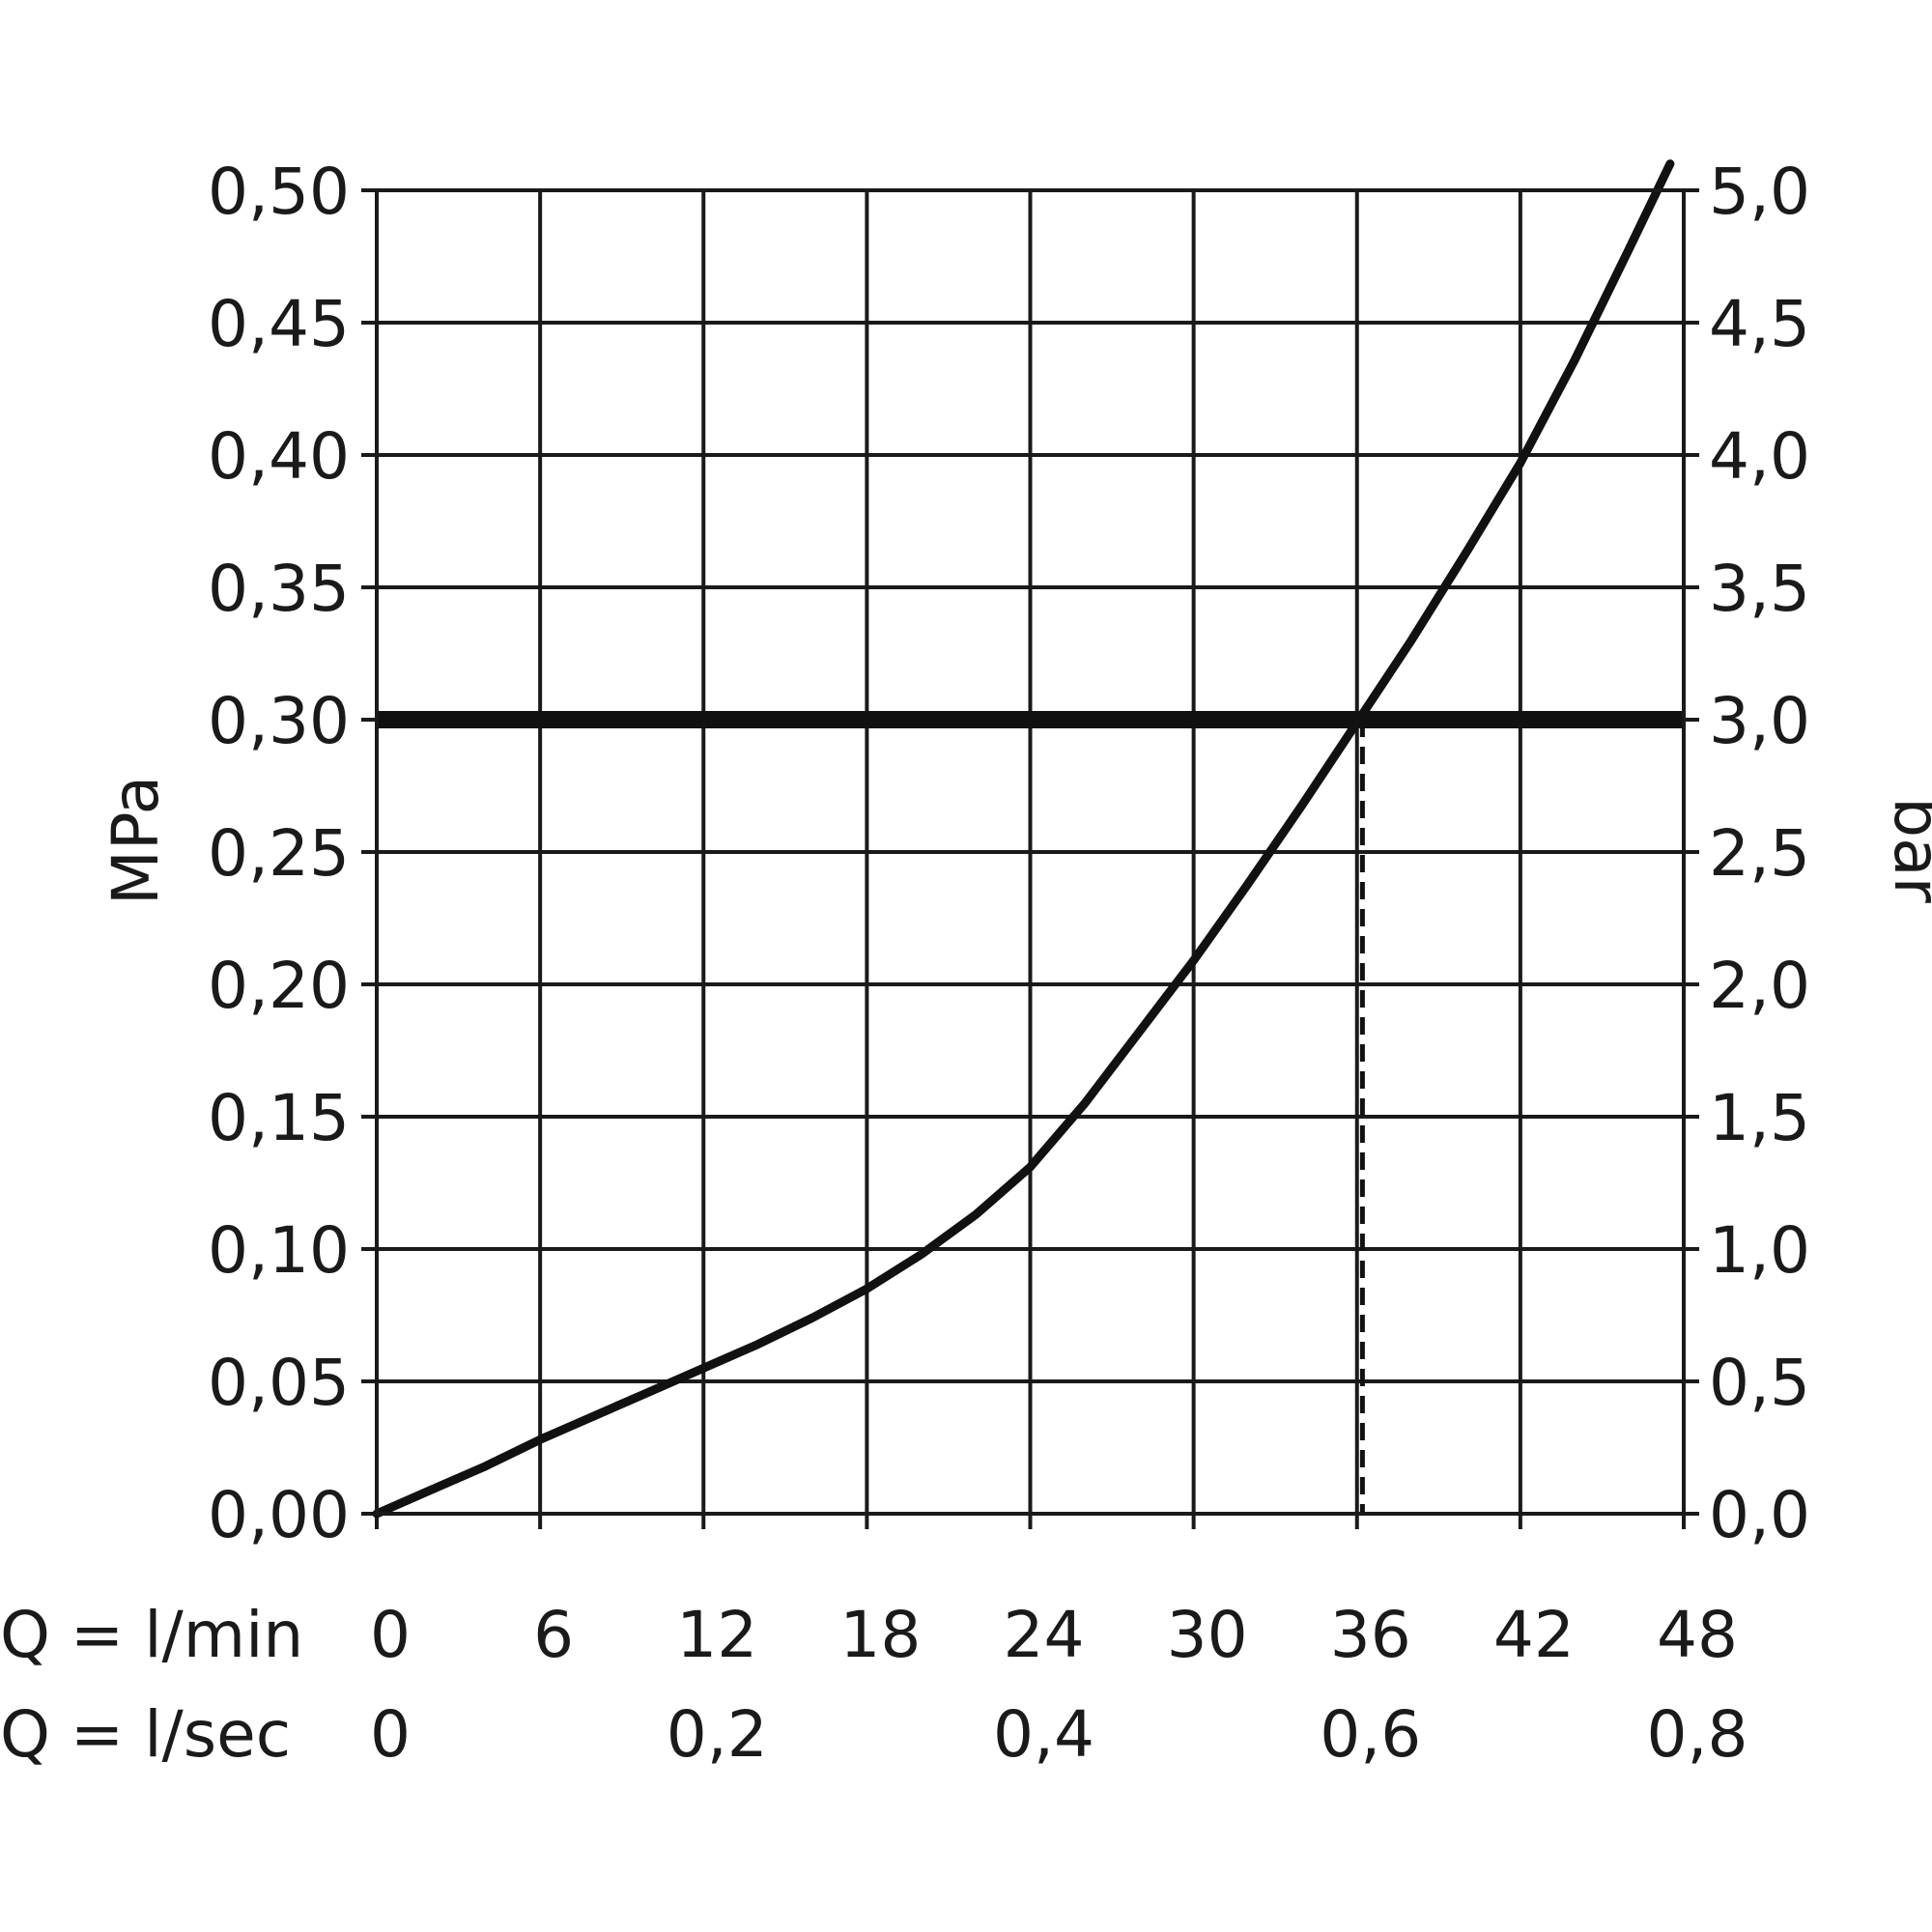 Image resolution: width=1932 pixels, height=1932 pixels. Describe the element at coordinates (1759, 853) in the screenshot. I see `right-tick-label: 2,5` at that location.